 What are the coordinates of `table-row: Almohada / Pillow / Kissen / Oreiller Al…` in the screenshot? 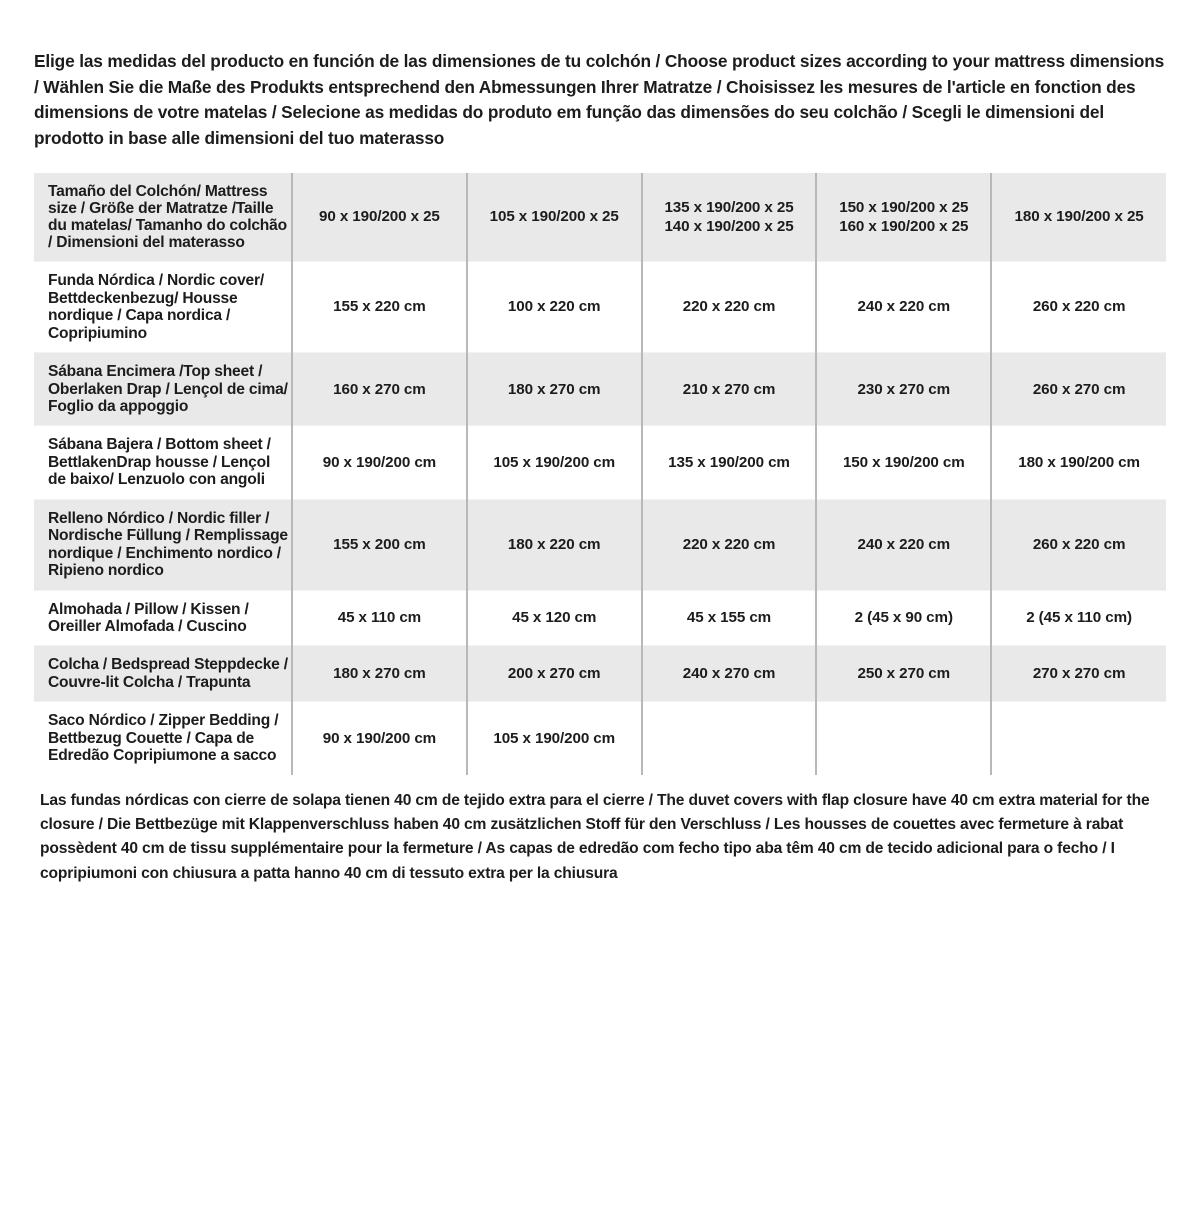 It's located at (600, 617).